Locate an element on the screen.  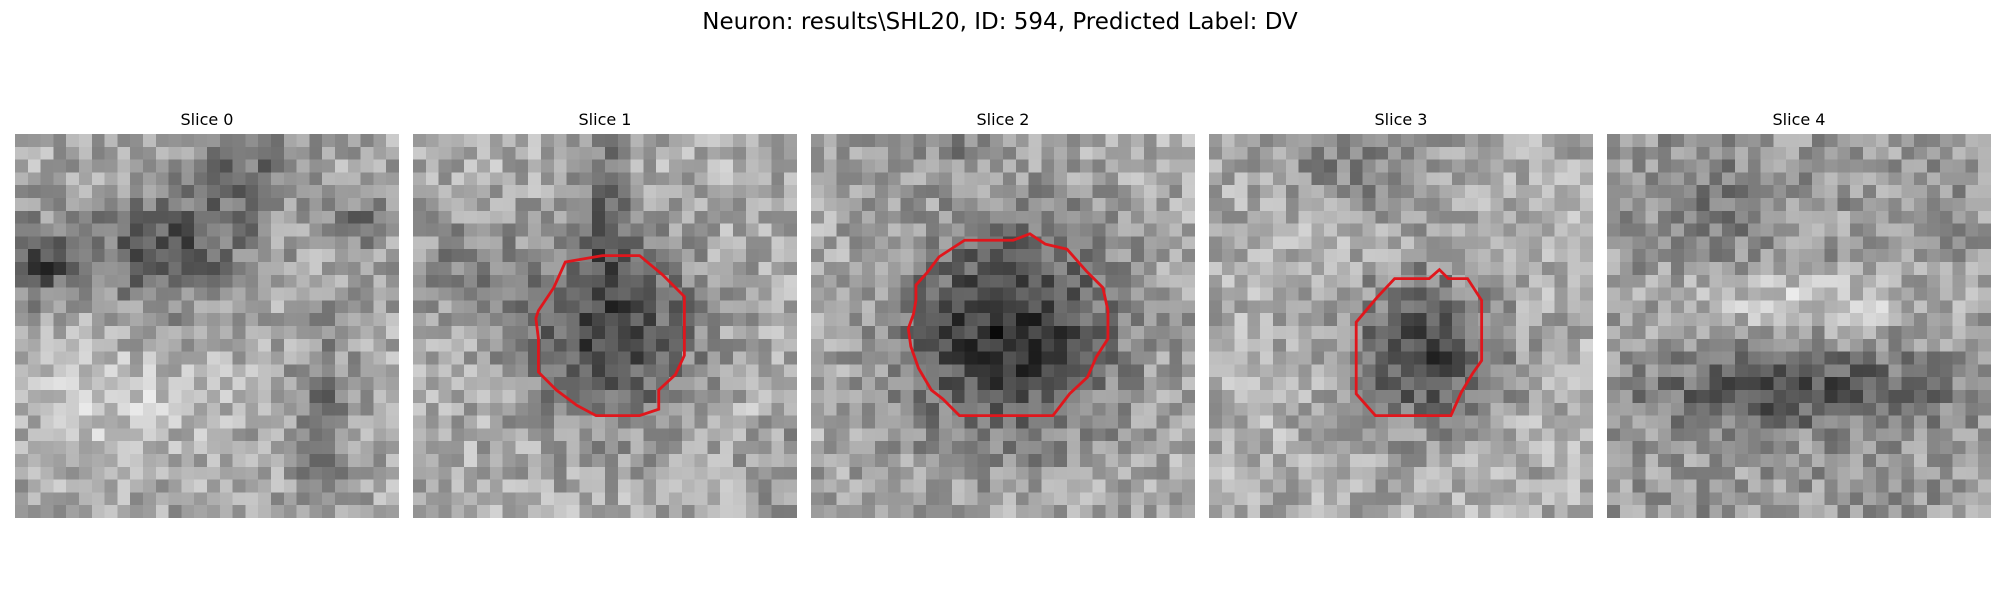
slice-title-2: Slice 2 is located at coordinates (1003, 119).